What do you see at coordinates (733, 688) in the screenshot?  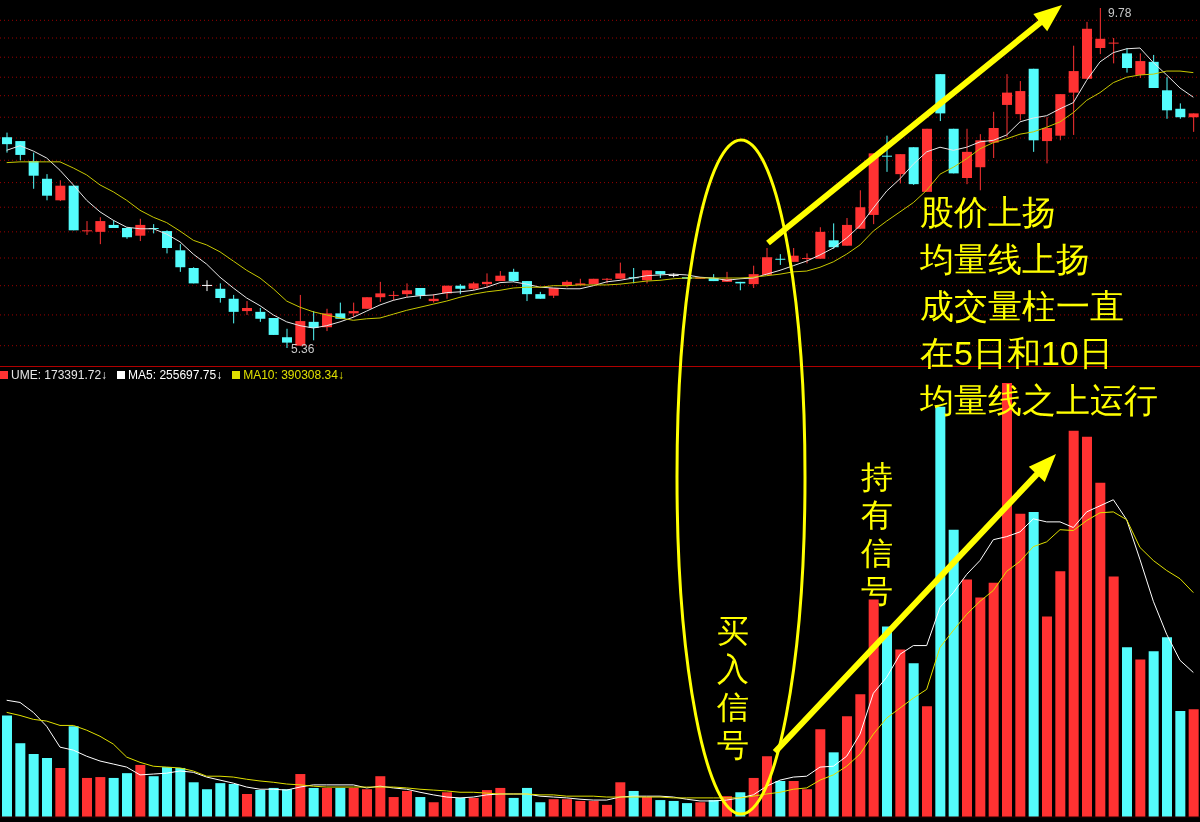 I see `annotation: 买入信号` at bounding box center [733, 688].